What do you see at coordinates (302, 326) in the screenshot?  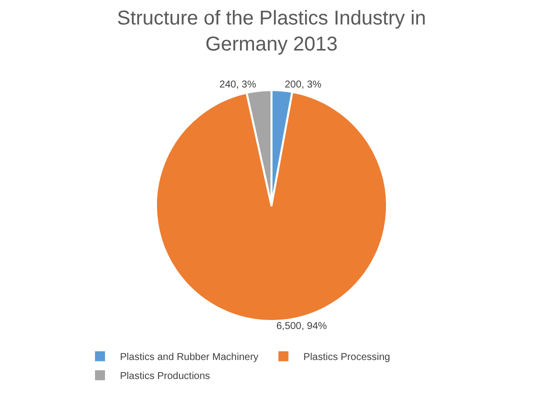 I see `data-label: 6,500, 94%` at bounding box center [302, 326].